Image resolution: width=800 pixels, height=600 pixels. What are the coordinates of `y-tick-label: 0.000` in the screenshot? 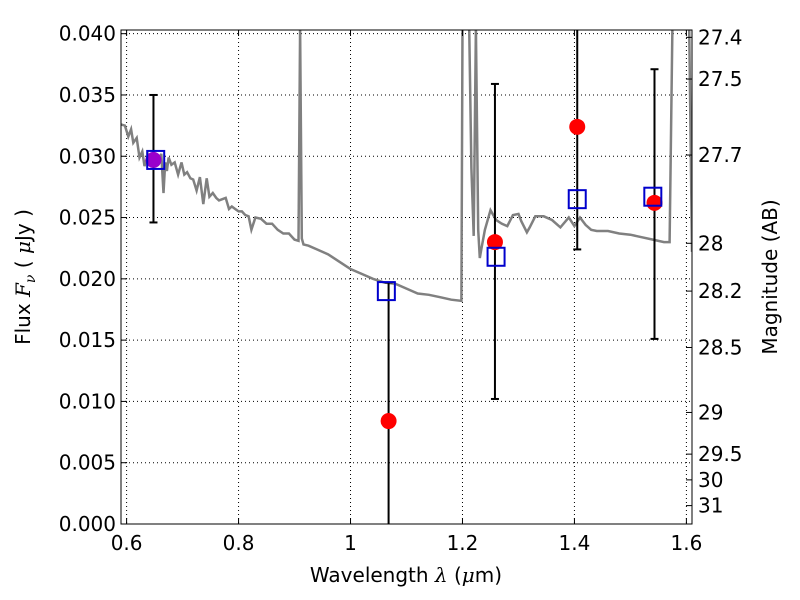 It's located at (87, 524).